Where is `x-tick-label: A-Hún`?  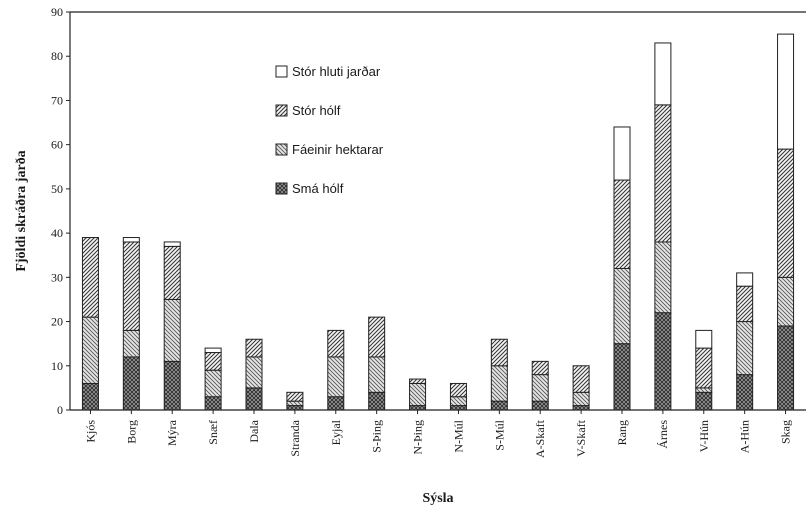 x-tick-label: A-Hún is located at coordinates (745, 436).